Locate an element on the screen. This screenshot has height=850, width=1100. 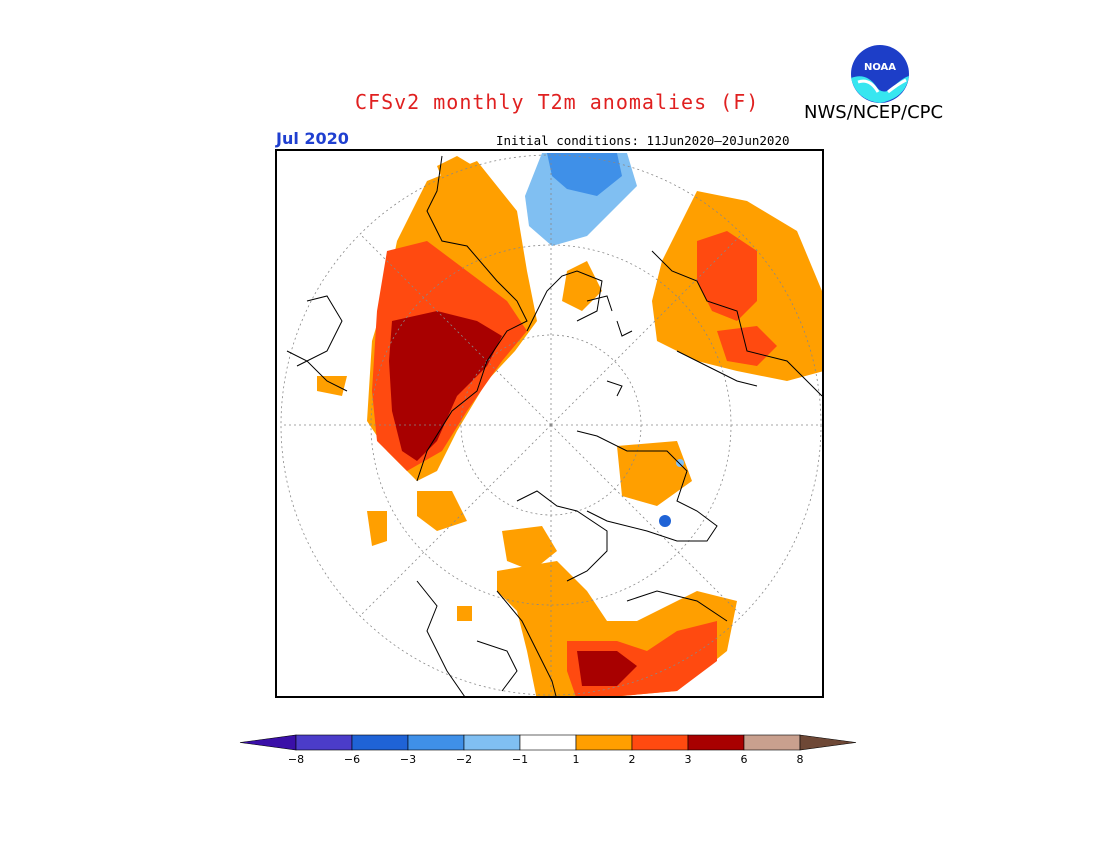
colorbar-arrow-high is located at coordinates (828, 742).